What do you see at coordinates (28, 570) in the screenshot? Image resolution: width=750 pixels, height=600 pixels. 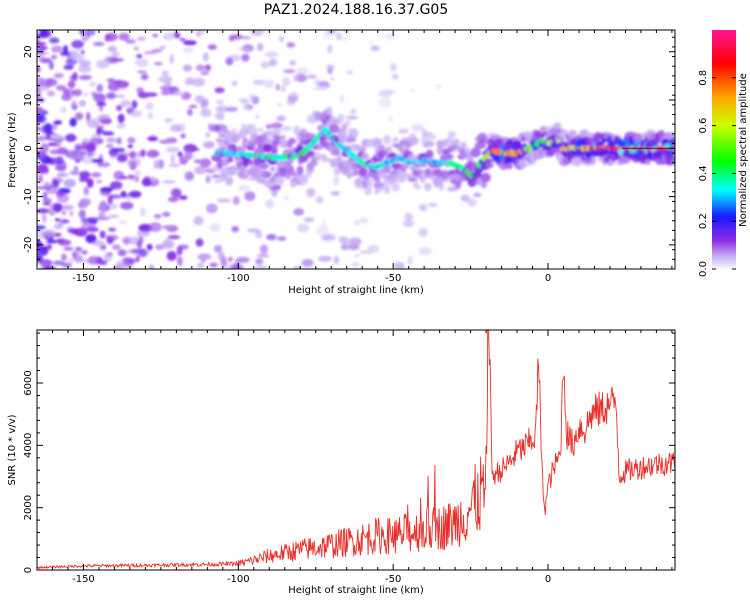 I see `y-tick-label: 0` at bounding box center [28, 570].